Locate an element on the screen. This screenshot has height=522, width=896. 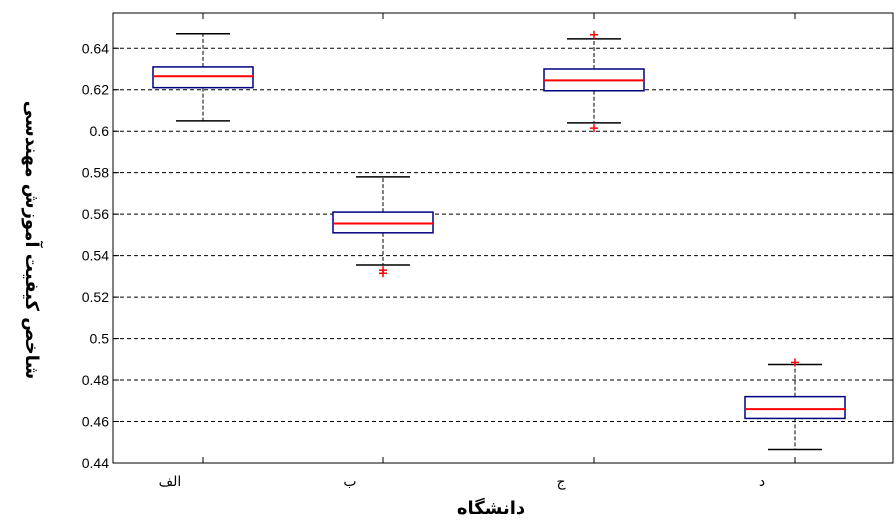
y-tick-label: 0.54 is located at coordinates (95, 256).